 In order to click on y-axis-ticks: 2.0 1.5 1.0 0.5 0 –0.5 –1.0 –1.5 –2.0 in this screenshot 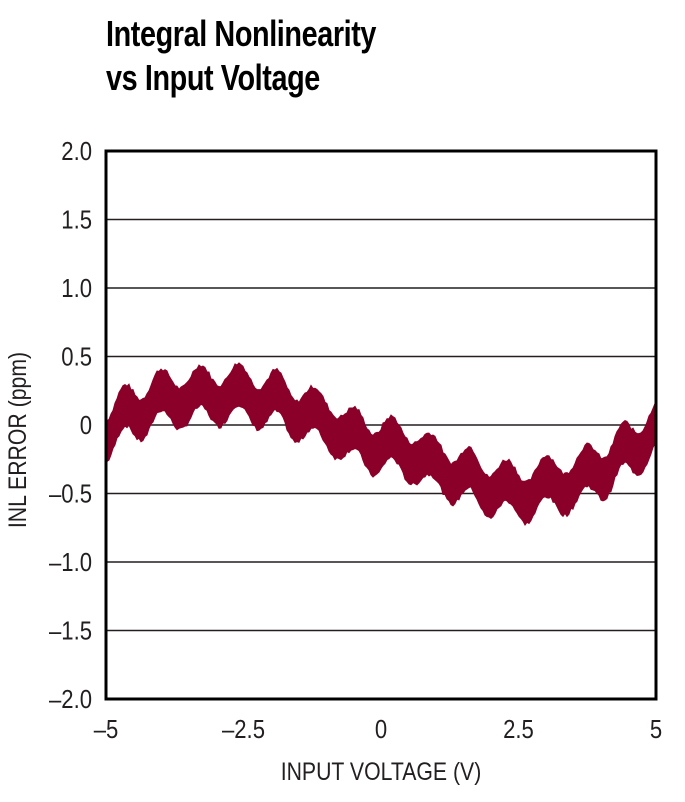, I will do `click(70, 425)`.